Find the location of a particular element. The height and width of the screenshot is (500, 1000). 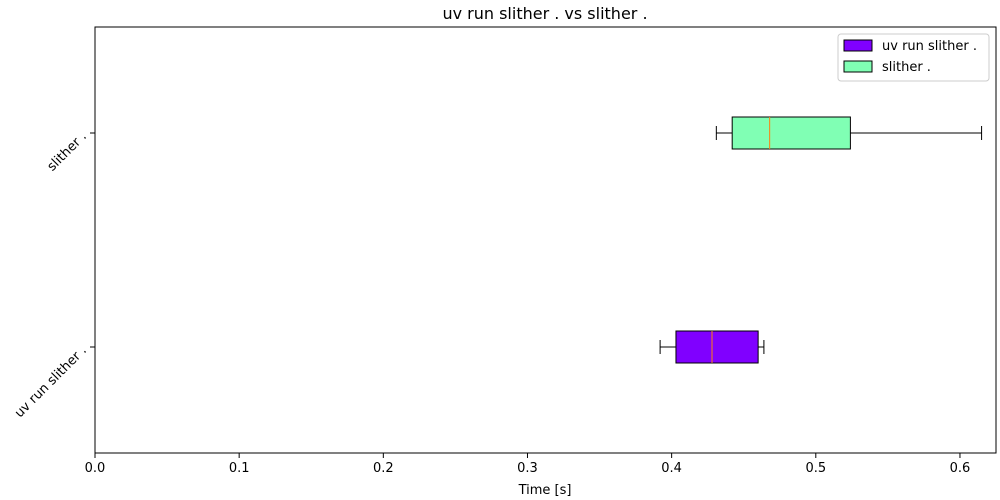

legend: uv run slither . slither . is located at coordinates (913, 57).